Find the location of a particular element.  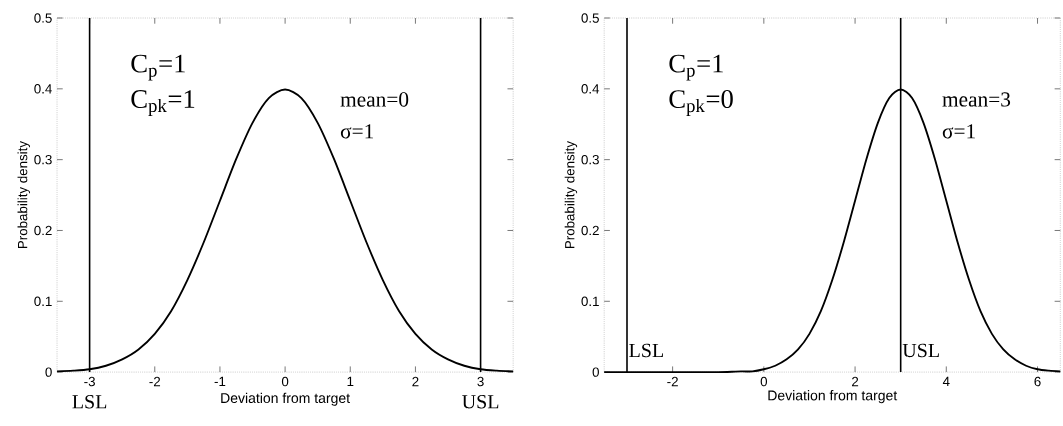

annotation: mean=3 is located at coordinates (976, 99).